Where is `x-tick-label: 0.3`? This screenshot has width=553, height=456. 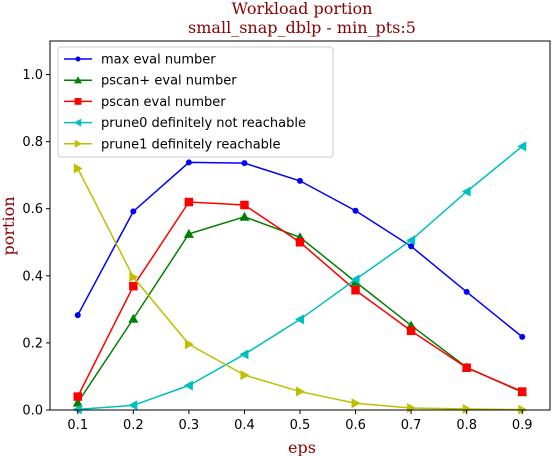
x-tick-label: 0.3 is located at coordinates (189, 425).